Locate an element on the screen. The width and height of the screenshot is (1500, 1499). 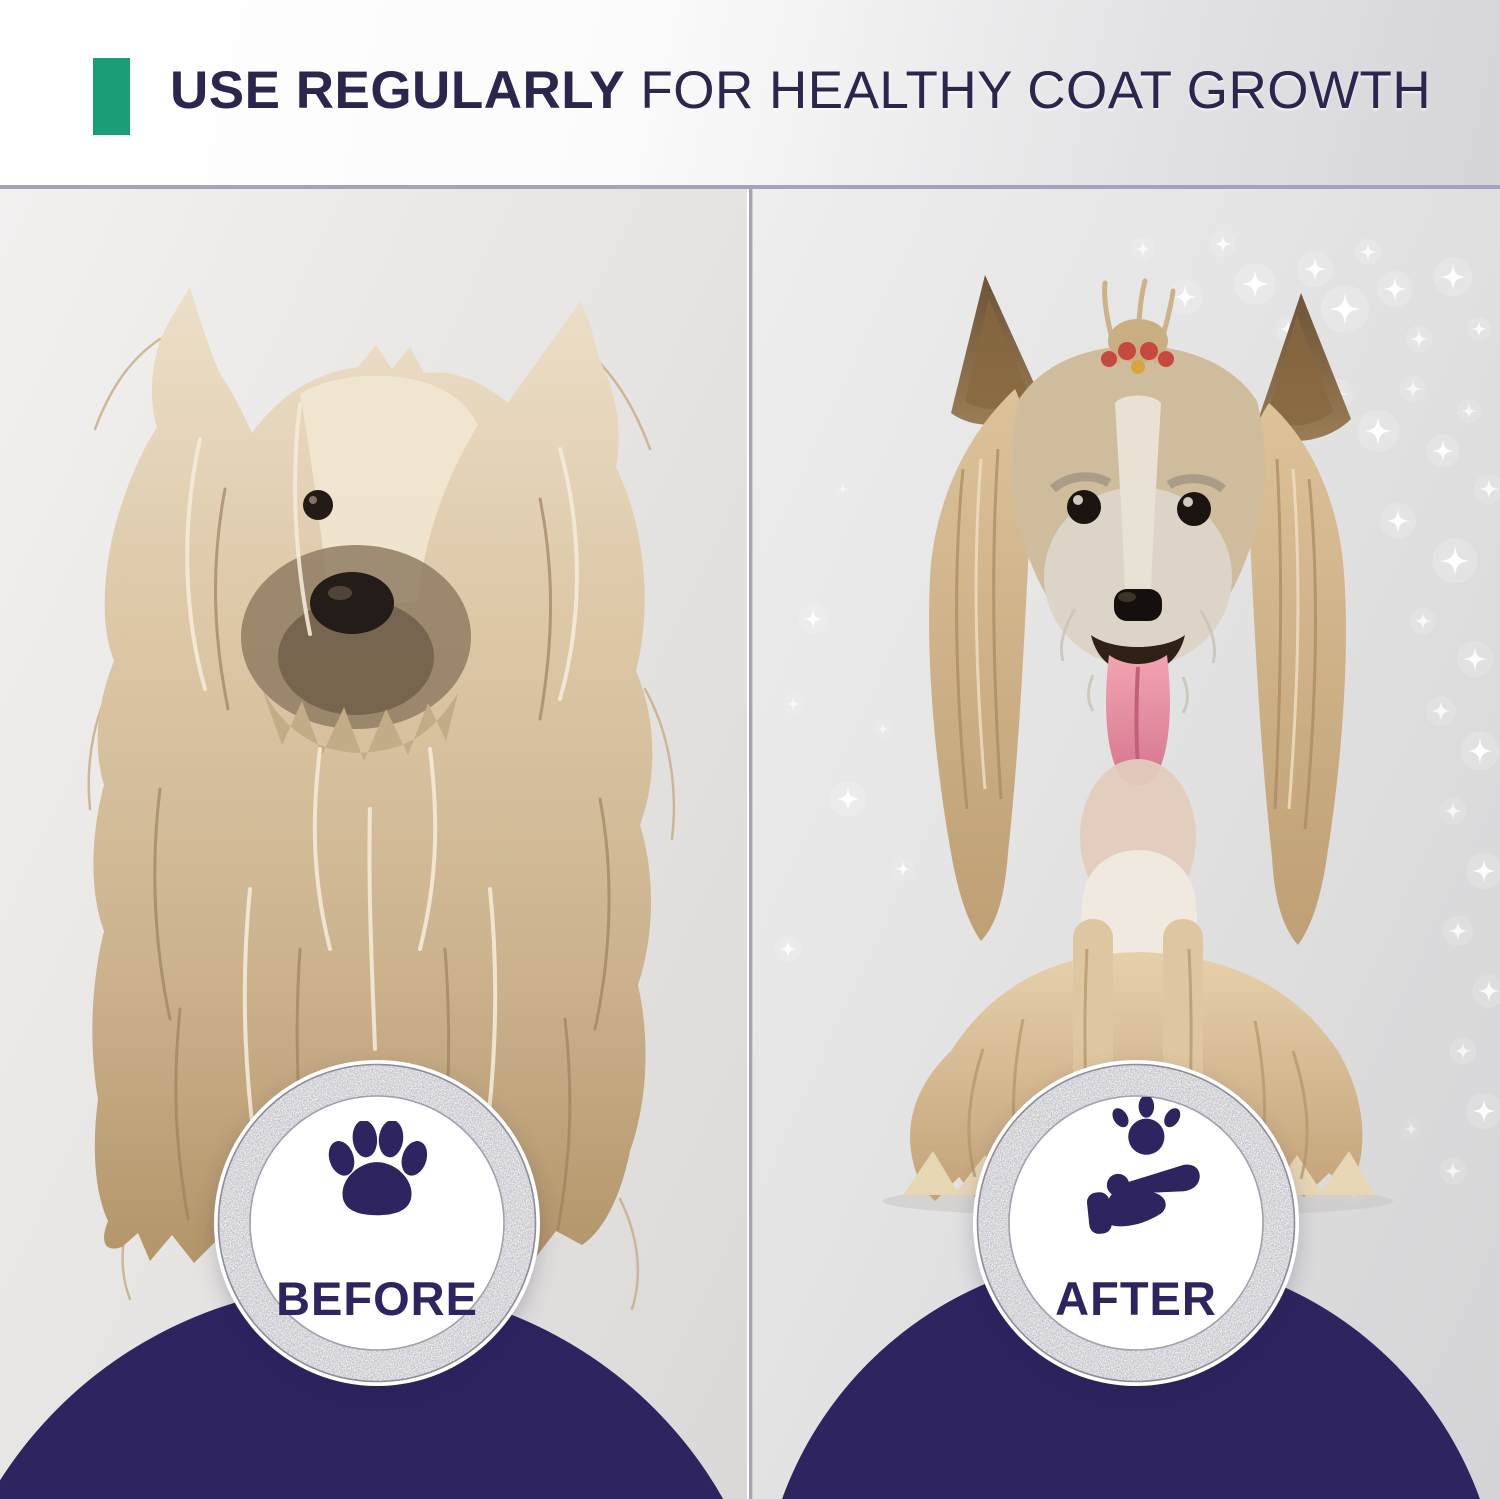
before-badge: BEFORE is located at coordinates (377, 1223).